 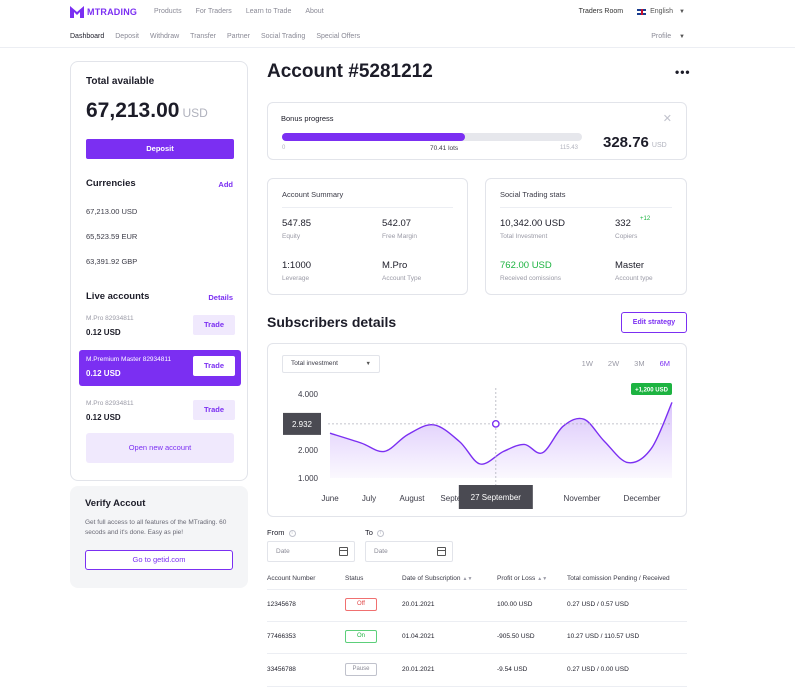 What do you see at coordinates (220, 297) in the screenshot?
I see `live-accounts-details-link: Details` at bounding box center [220, 297].